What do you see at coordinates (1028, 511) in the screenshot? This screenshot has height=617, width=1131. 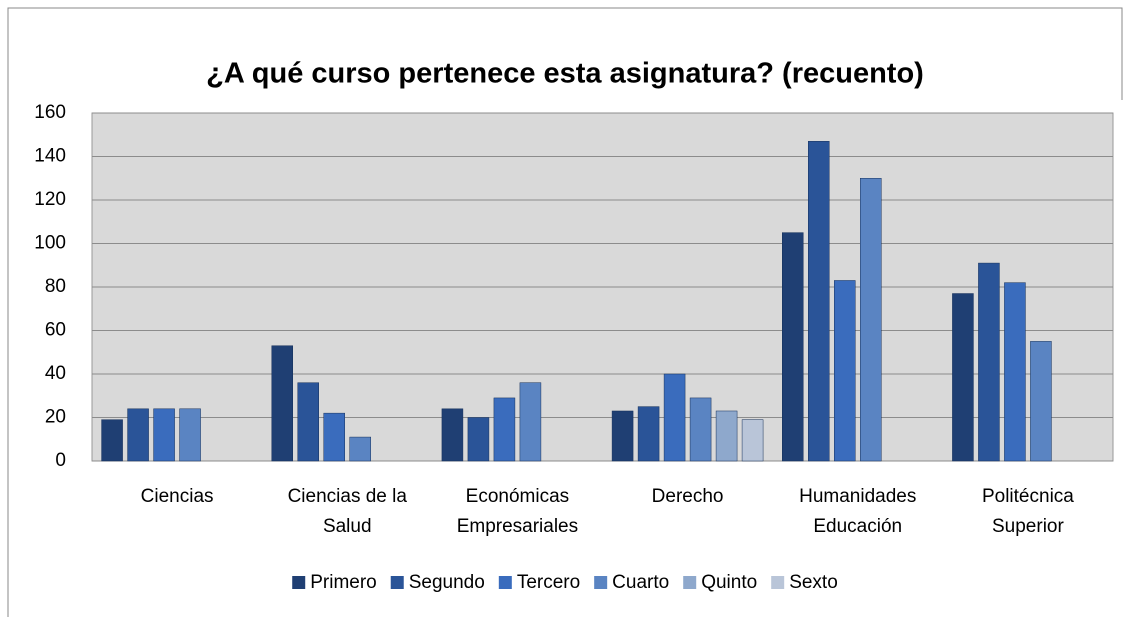 I see `x-tick-label: Politécnica Superior` at bounding box center [1028, 511].